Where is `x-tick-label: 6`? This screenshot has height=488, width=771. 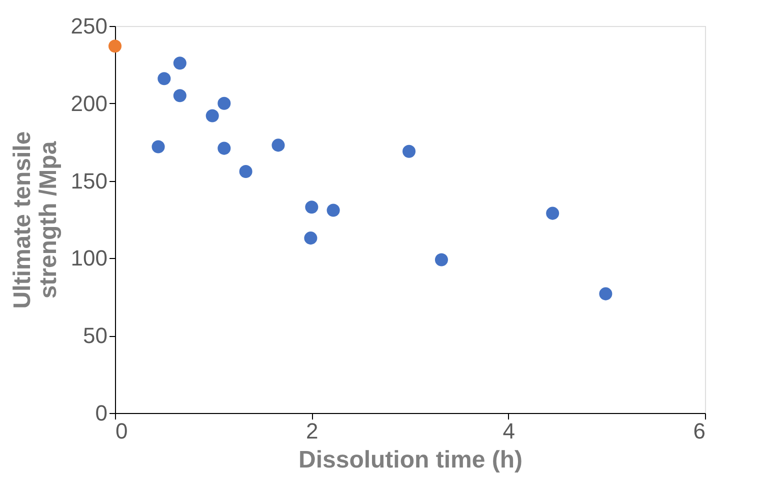
x-tick-label: 6 is located at coordinates (699, 431).